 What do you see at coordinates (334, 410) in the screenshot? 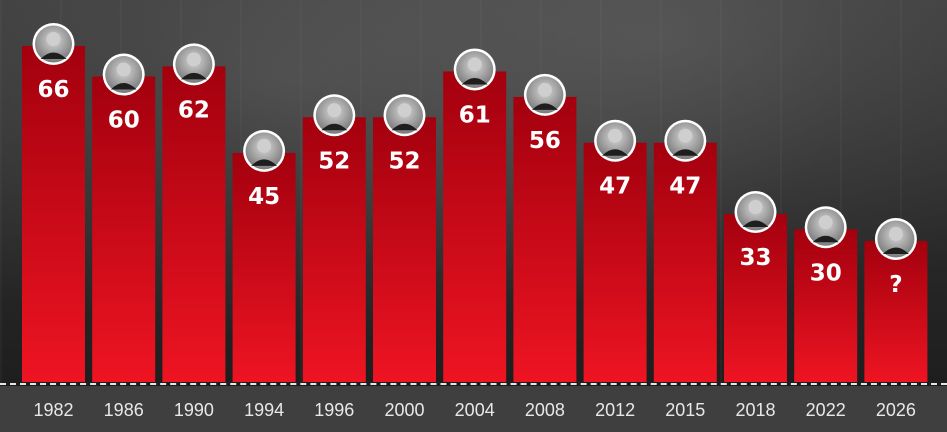
I see `x-tick-label: 1996` at bounding box center [334, 410].